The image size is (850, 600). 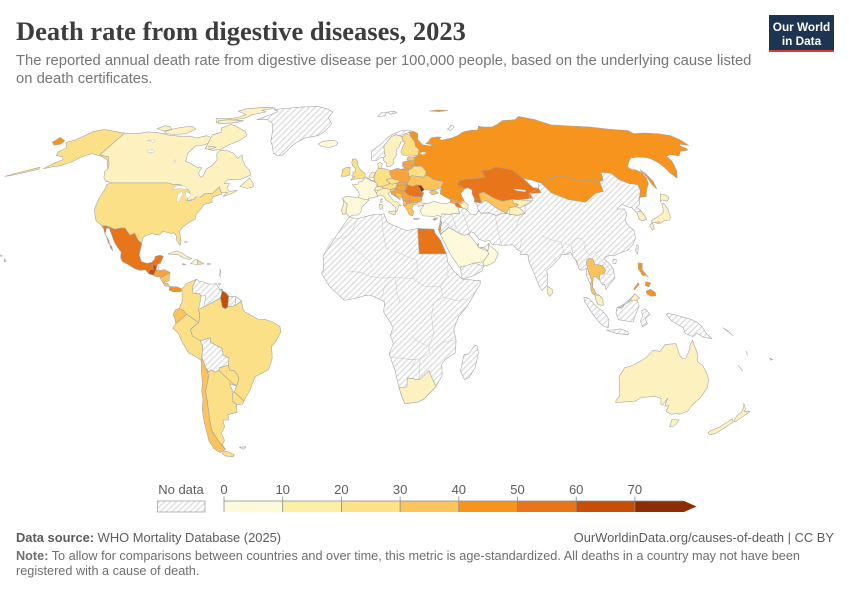 What do you see at coordinates (576, 489) in the screenshot?
I see `svg-text: 60` at bounding box center [576, 489].